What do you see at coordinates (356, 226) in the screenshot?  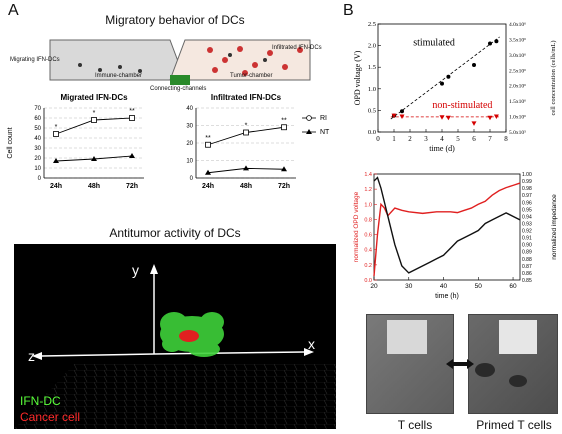 I see `y-axis-label: normalized OPD voltage` at bounding box center [356, 226].